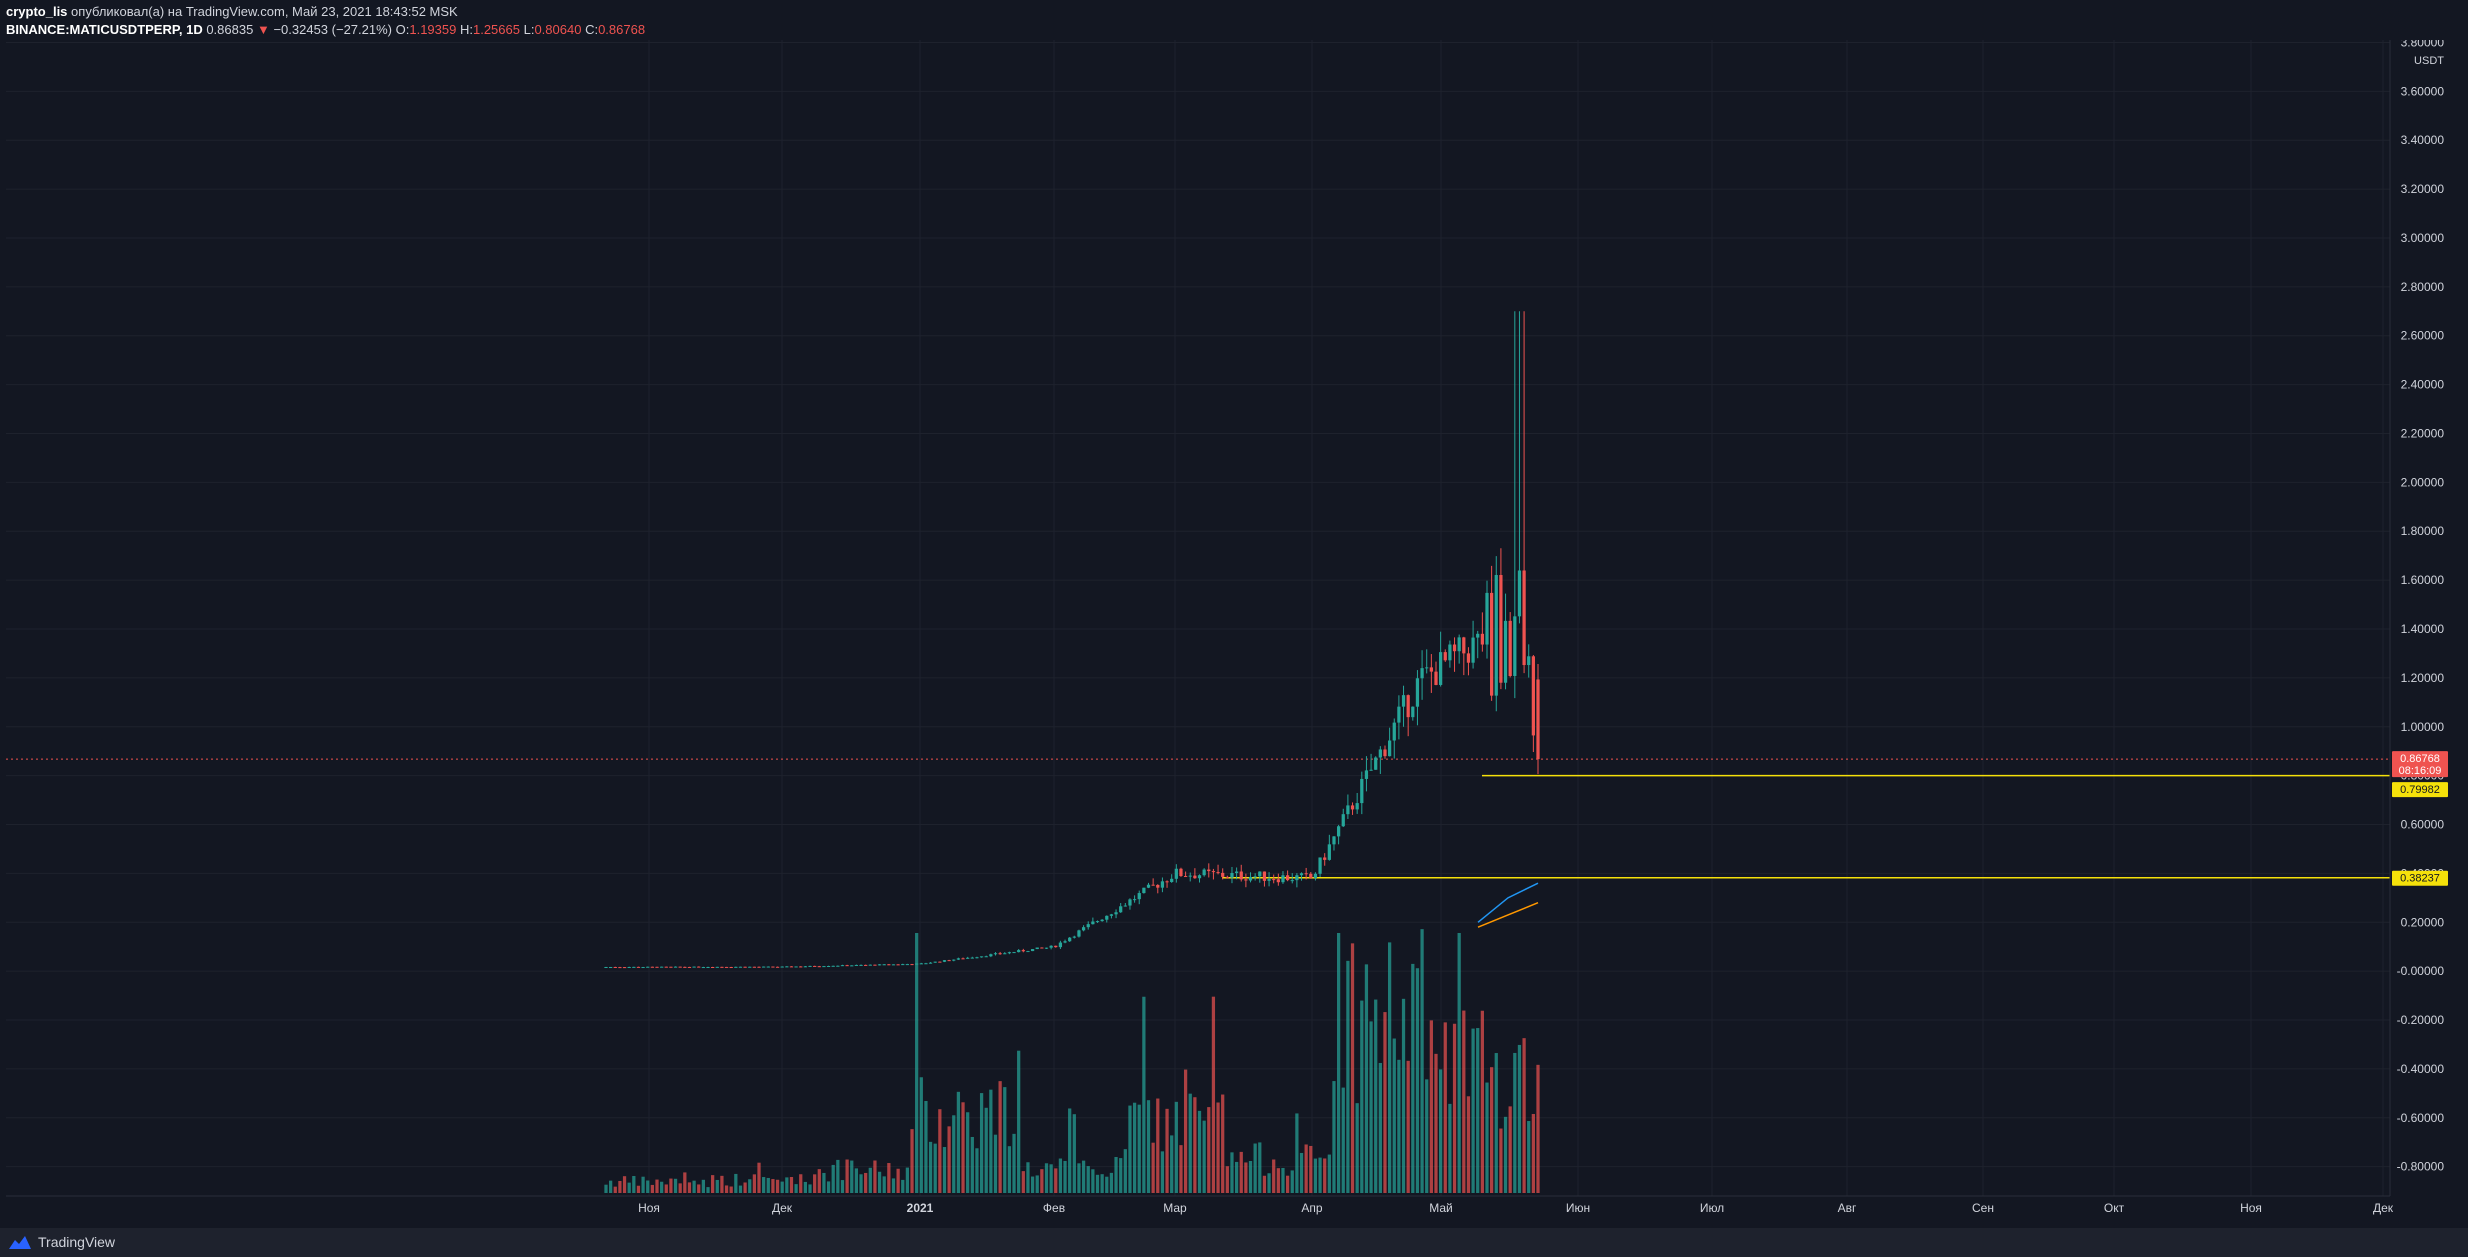 The width and height of the screenshot is (2468, 1257). What do you see at coordinates (529, 29) in the screenshot?
I see `low-label: L:` at bounding box center [529, 29].